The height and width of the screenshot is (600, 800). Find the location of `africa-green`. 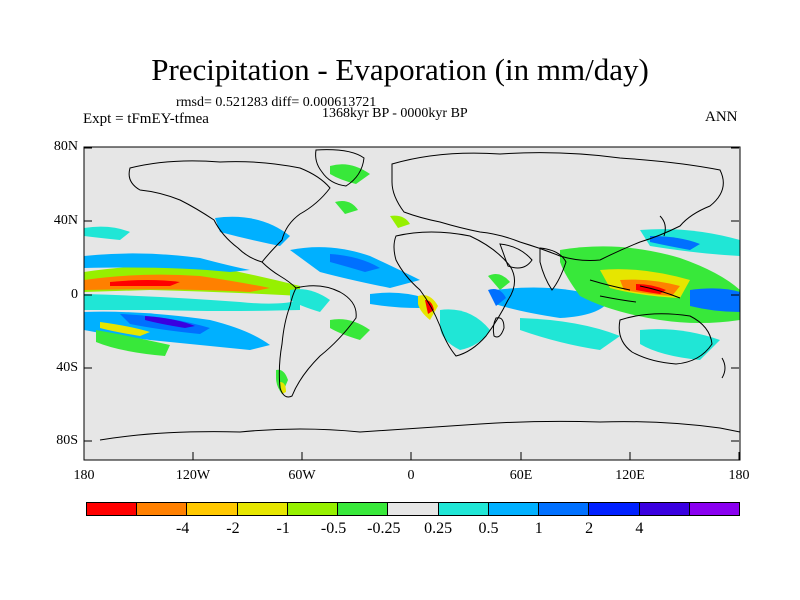

africa-green is located at coordinates (499, 282).